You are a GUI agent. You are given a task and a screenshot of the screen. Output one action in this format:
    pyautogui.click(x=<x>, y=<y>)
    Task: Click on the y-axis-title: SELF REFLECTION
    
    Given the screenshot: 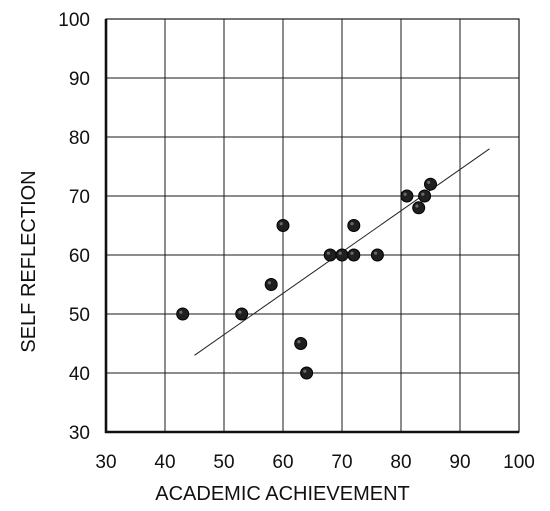 What is the action you would take?
    pyautogui.click(x=29, y=261)
    